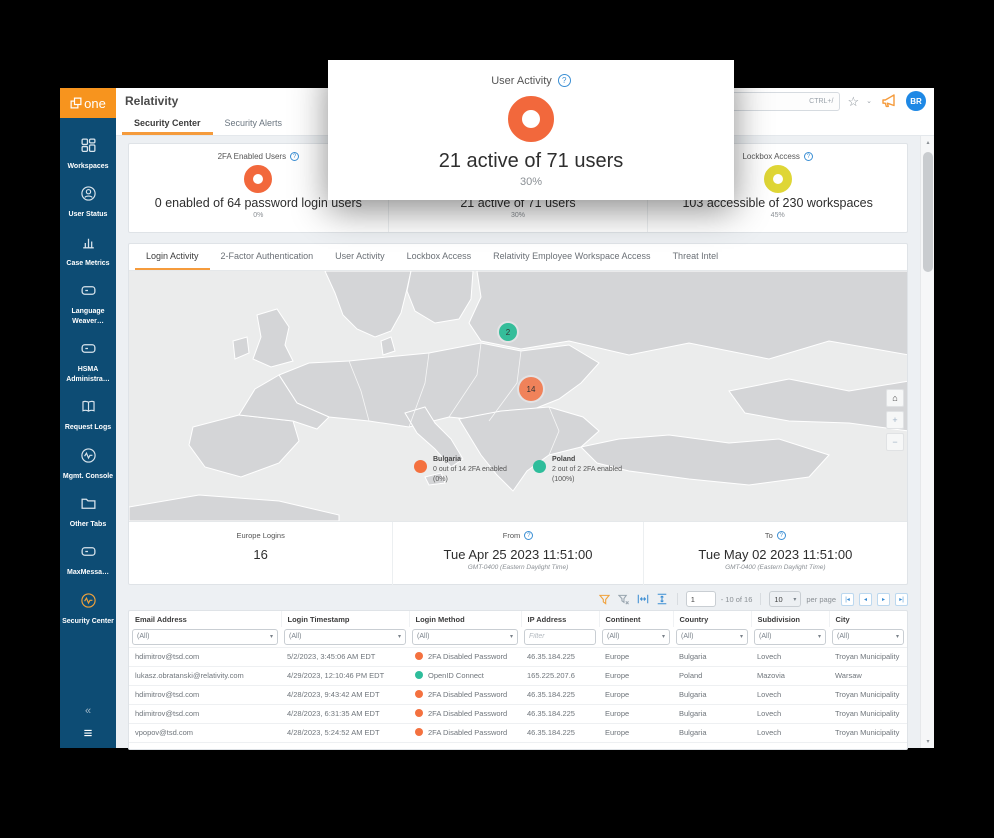 The image size is (994, 838). Describe the element at coordinates (560, 636) in the screenshot. I see `ip-filter-input` at that location.